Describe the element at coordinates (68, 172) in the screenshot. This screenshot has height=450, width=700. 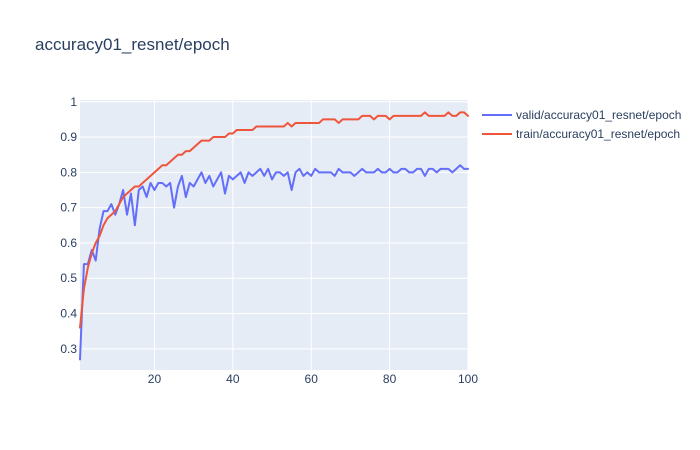
I see `y-tick-label: 0.8` at that location.